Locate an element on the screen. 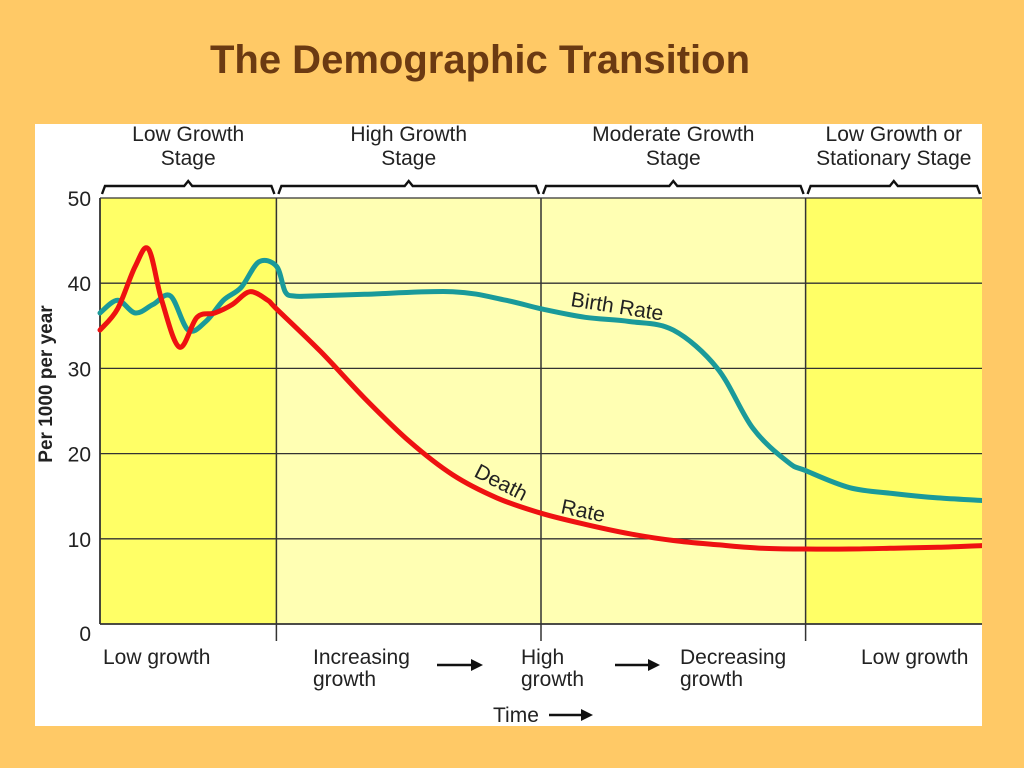 This screenshot has height=768, width=1024. bottom-label-line1-2: Increasing is located at coordinates (361, 657).